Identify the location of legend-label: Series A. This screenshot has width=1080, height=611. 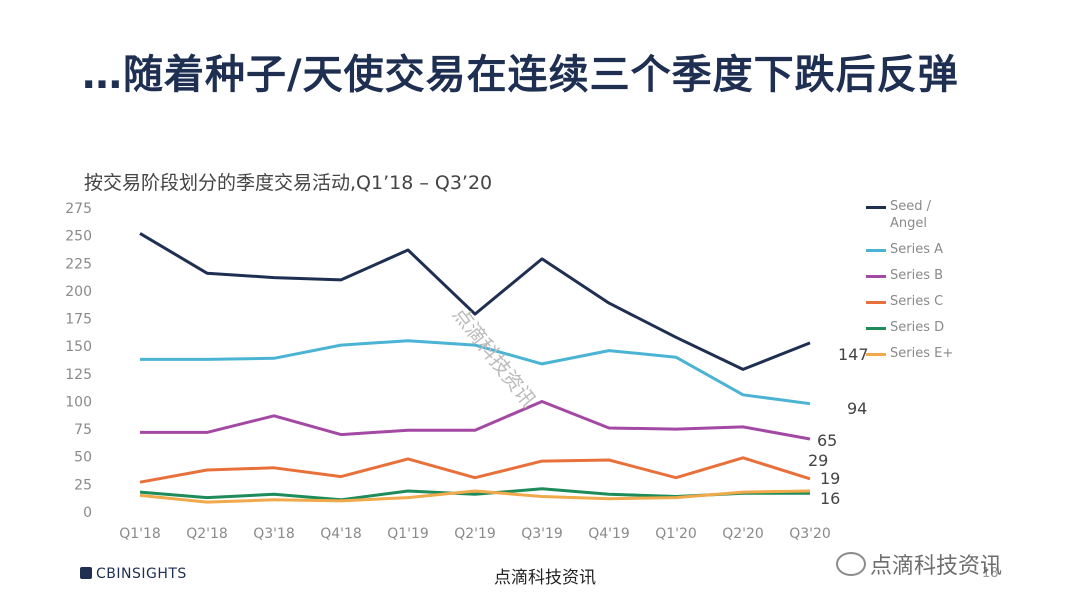
(917, 249).